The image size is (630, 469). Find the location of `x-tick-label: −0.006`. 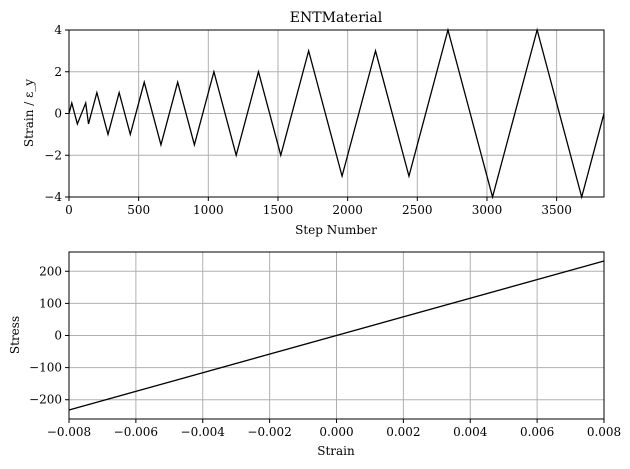

x-tick-label: −0.006 is located at coordinates (136, 432).